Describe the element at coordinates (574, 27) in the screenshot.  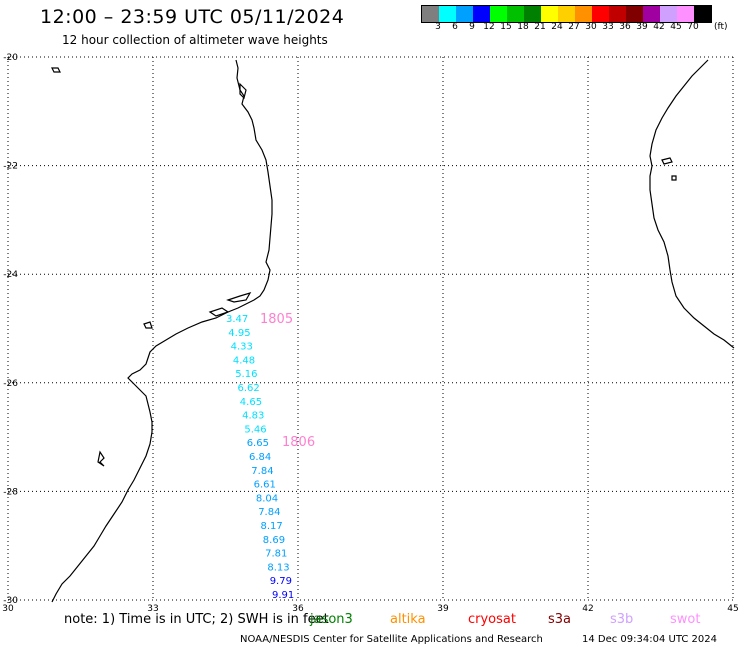
I see `scale-label: 27` at that location.